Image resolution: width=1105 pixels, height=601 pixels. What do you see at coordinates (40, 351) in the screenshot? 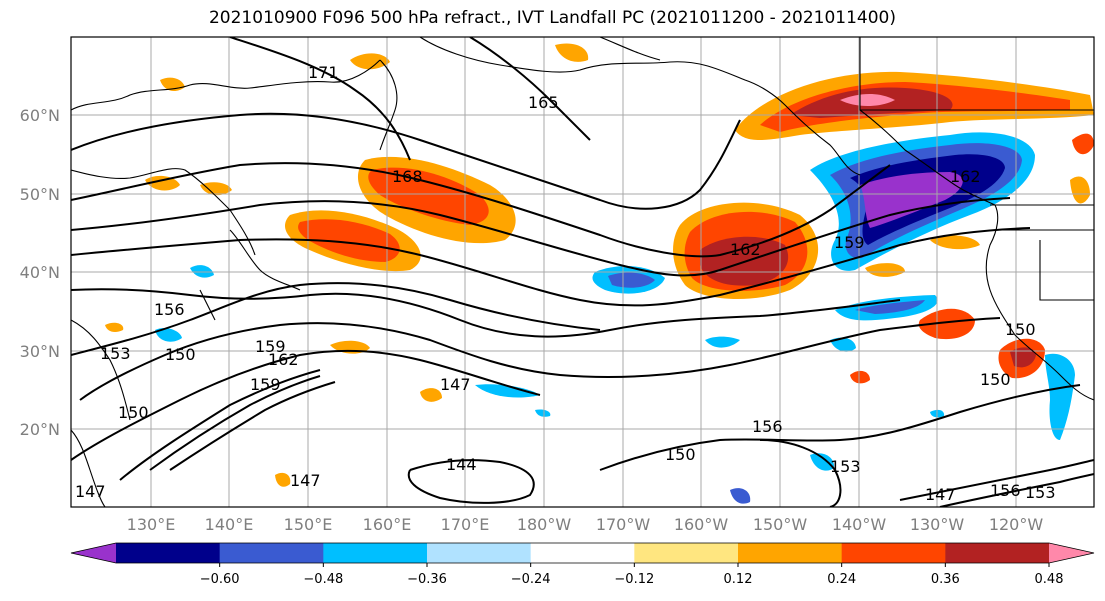
I see `lat-label: 30°N` at bounding box center [40, 351].